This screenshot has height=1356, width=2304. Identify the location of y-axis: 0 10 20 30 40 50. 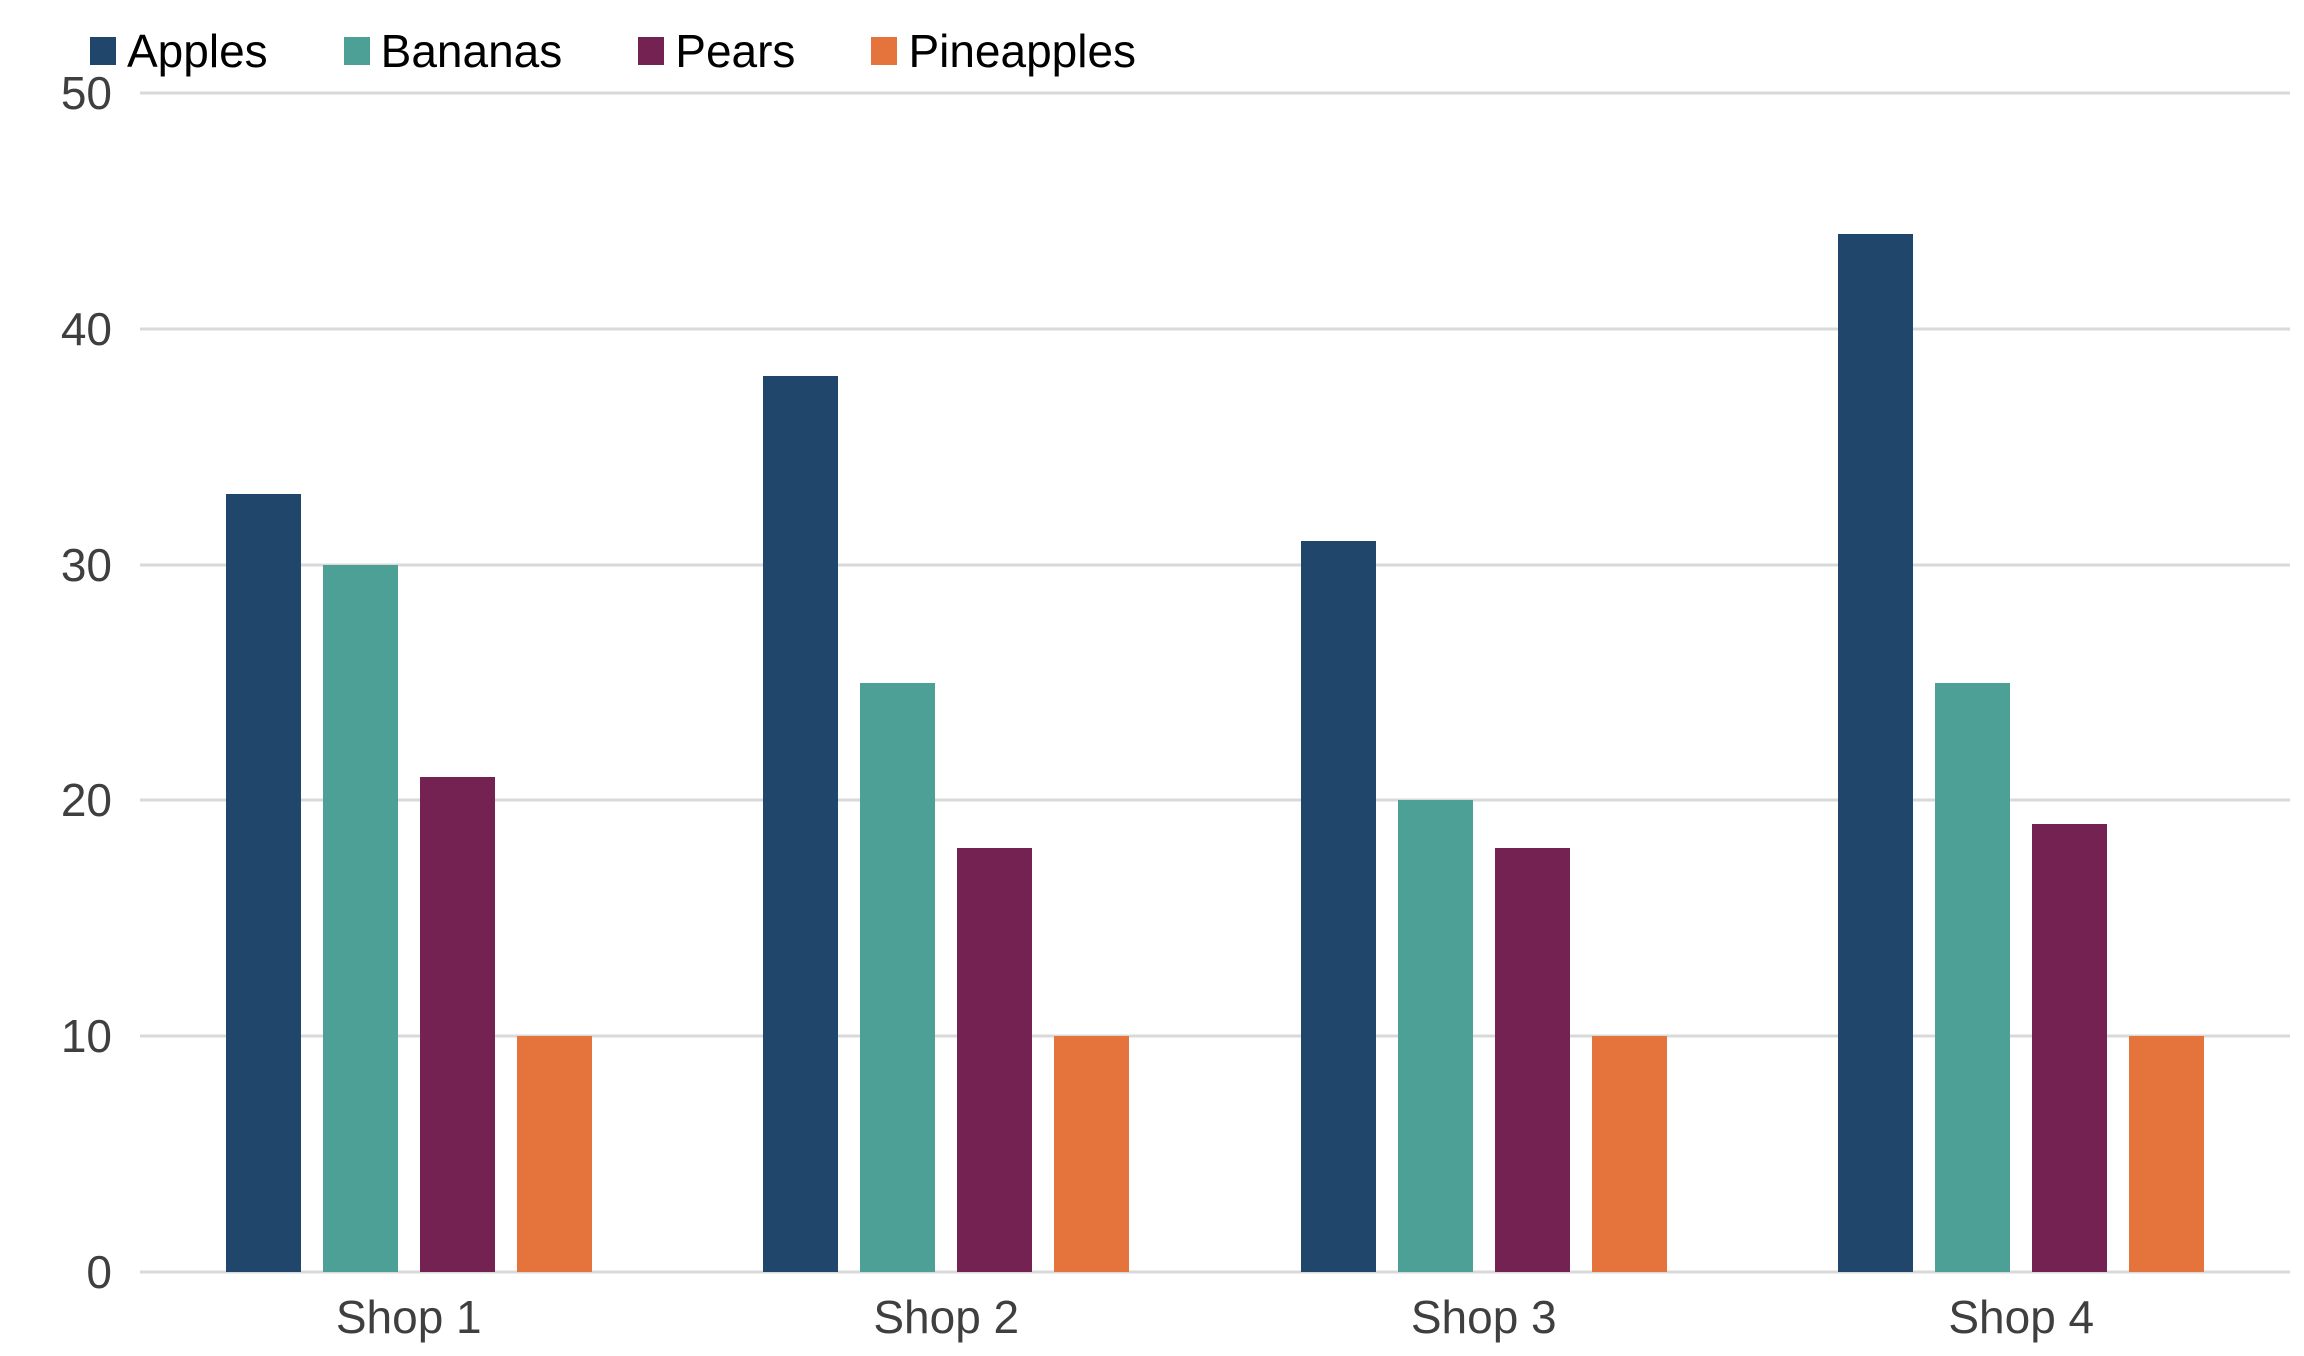
(56, 682).